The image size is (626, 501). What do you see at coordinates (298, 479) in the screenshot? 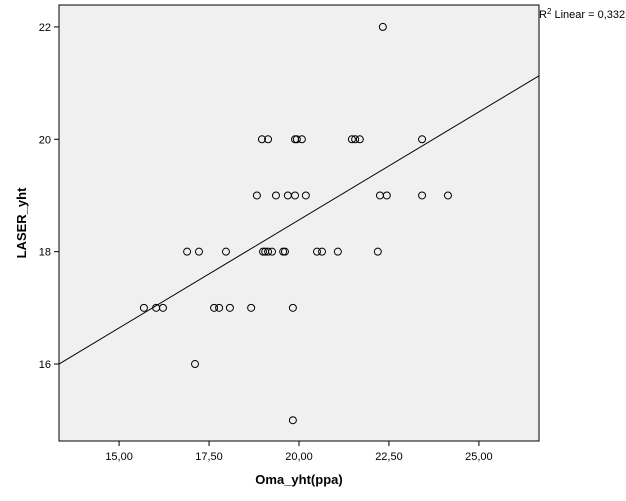
I see `x-axis-label: Oma_yht(ppa)` at bounding box center [298, 479].